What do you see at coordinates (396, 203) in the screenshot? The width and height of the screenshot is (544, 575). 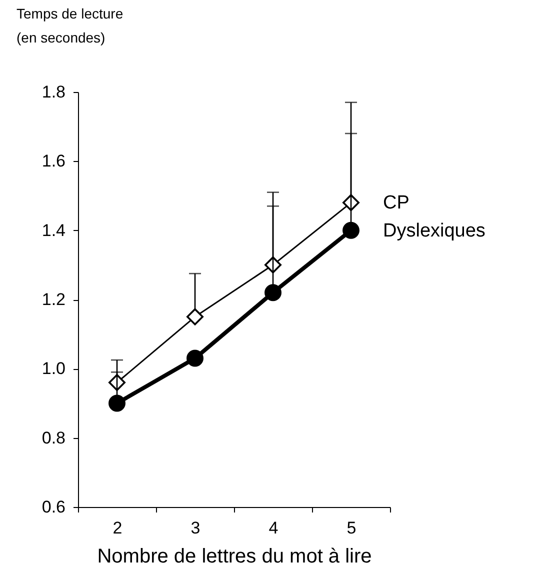 I see `series-label: CP` at bounding box center [396, 203].